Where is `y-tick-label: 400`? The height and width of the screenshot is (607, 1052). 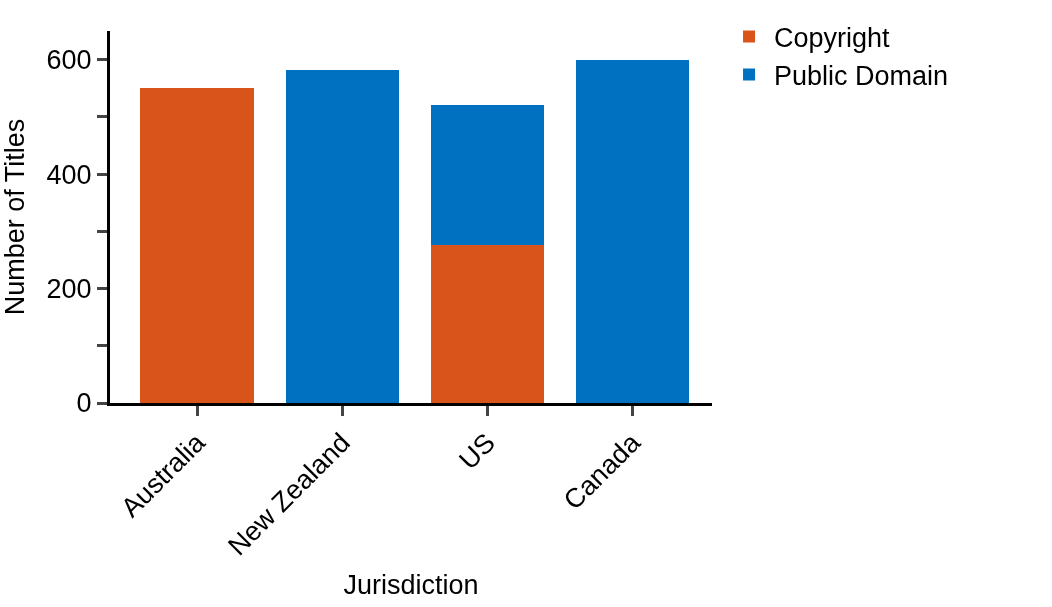
y-tick-label: 400 is located at coordinates (69, 174).